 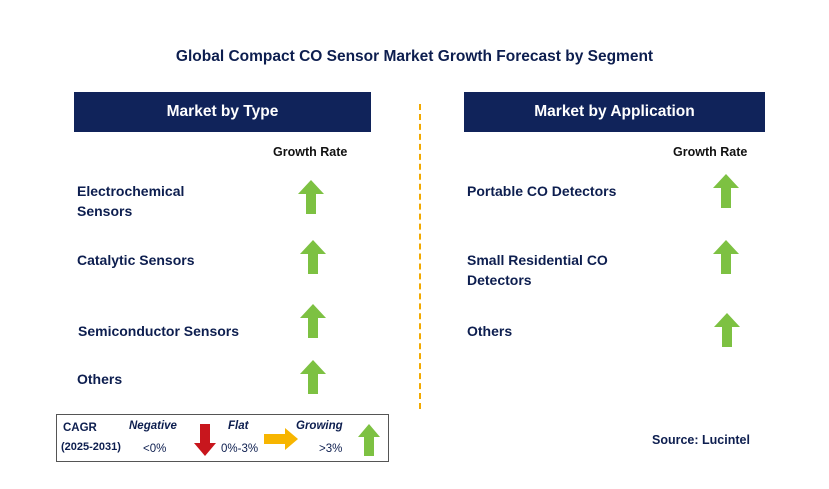 What do you see at coordinates (490, 331) in the screenshot?
I see `application-item-others: Others` at bounding box center [490, 331].